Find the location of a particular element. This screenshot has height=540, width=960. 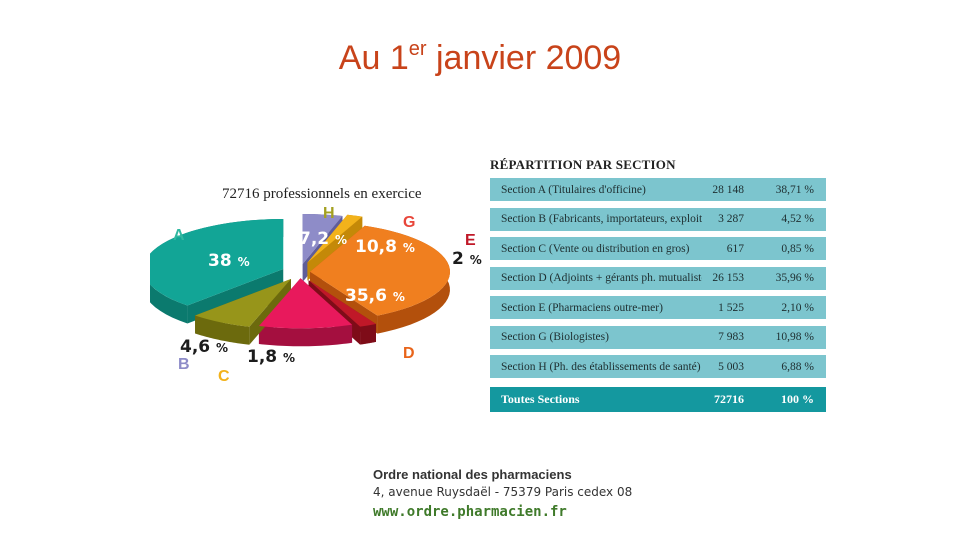

letter-d: D is located at coordinates (409, 353).